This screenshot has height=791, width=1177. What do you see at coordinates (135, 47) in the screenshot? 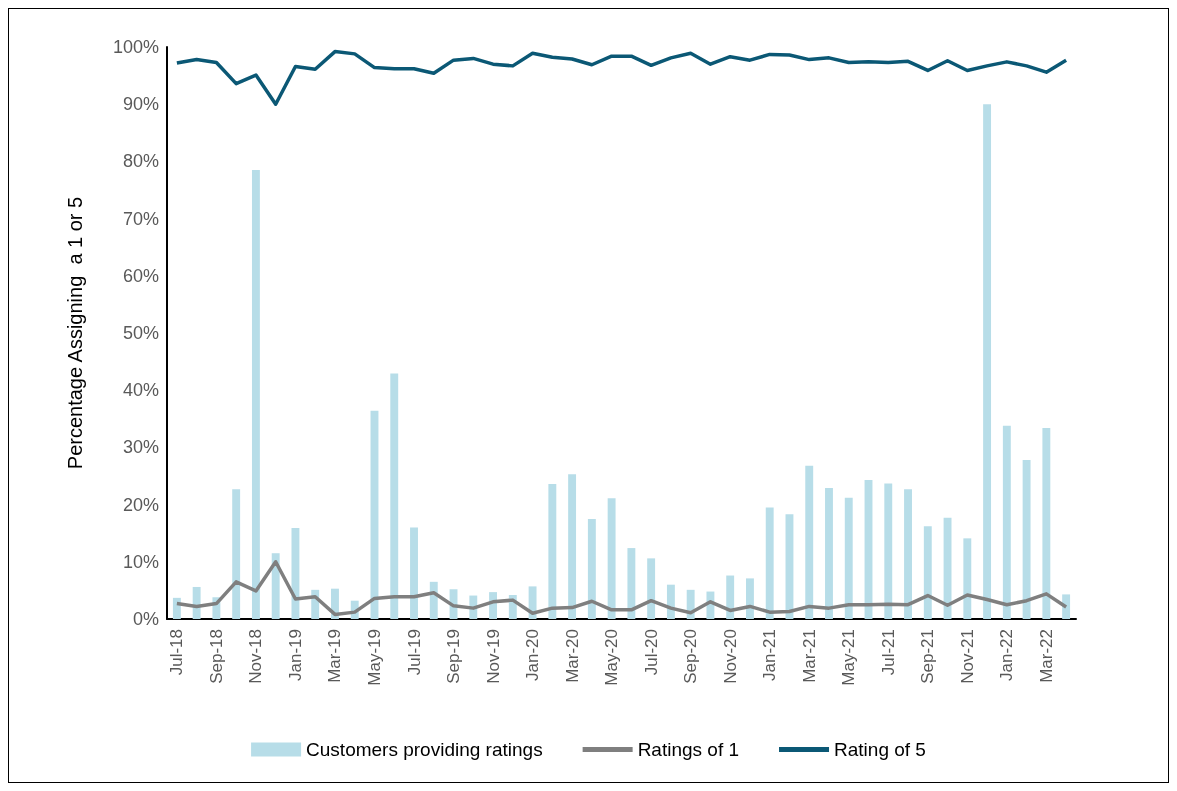
I see `y-tick-label: 100%` at bounding box center [135, 47].